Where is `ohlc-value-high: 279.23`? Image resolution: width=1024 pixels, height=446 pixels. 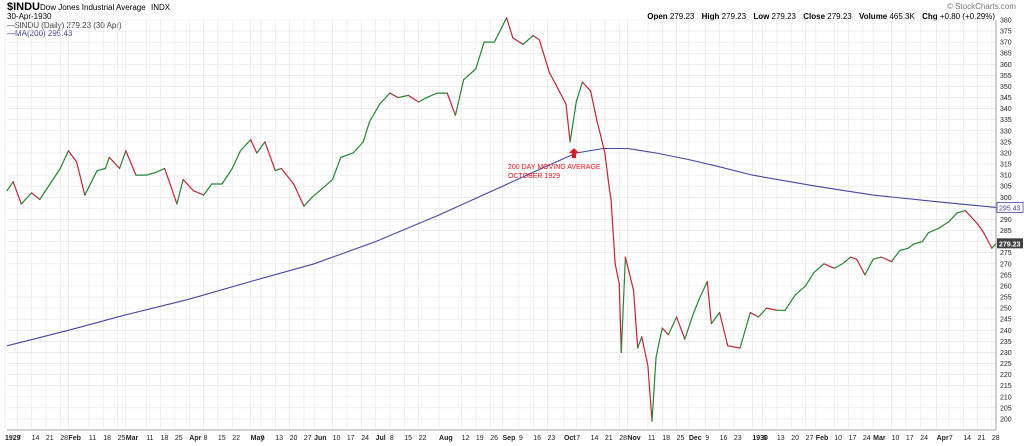
ohlc-value-high: 279.23 is located at coordinates (735, 16).